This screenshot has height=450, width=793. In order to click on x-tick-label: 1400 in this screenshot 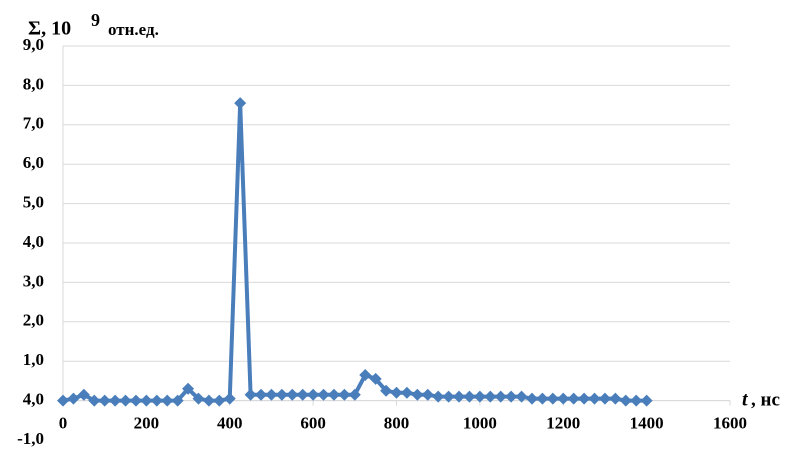, I will do `click(647, 423)`.